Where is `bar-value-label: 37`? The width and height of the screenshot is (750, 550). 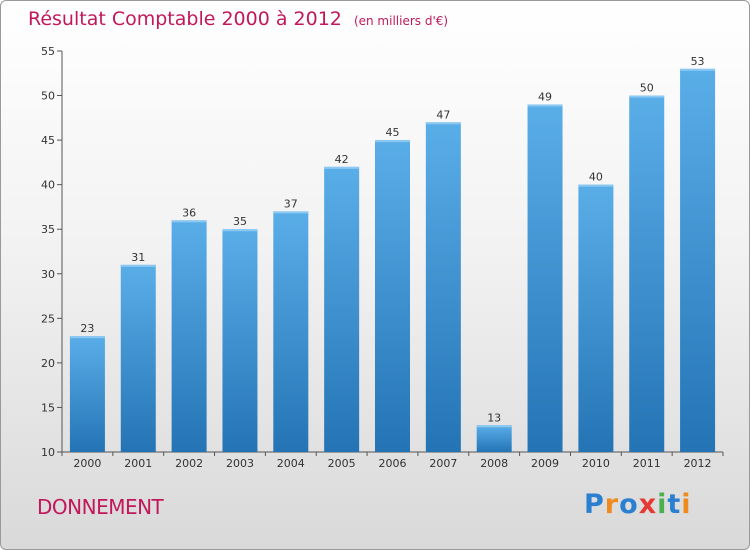
bar-value-label: 37 is located at coordinates (291, 203).